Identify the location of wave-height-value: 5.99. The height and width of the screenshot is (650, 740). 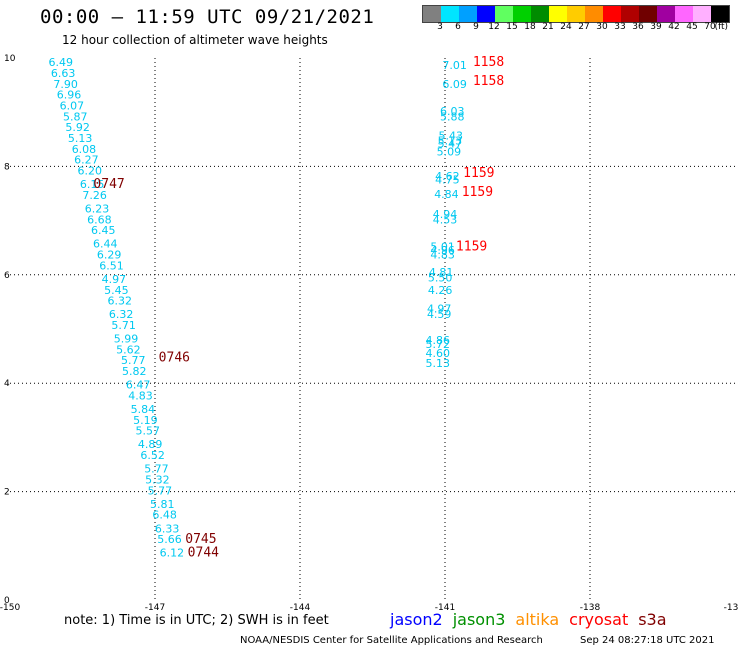
(126, 339).